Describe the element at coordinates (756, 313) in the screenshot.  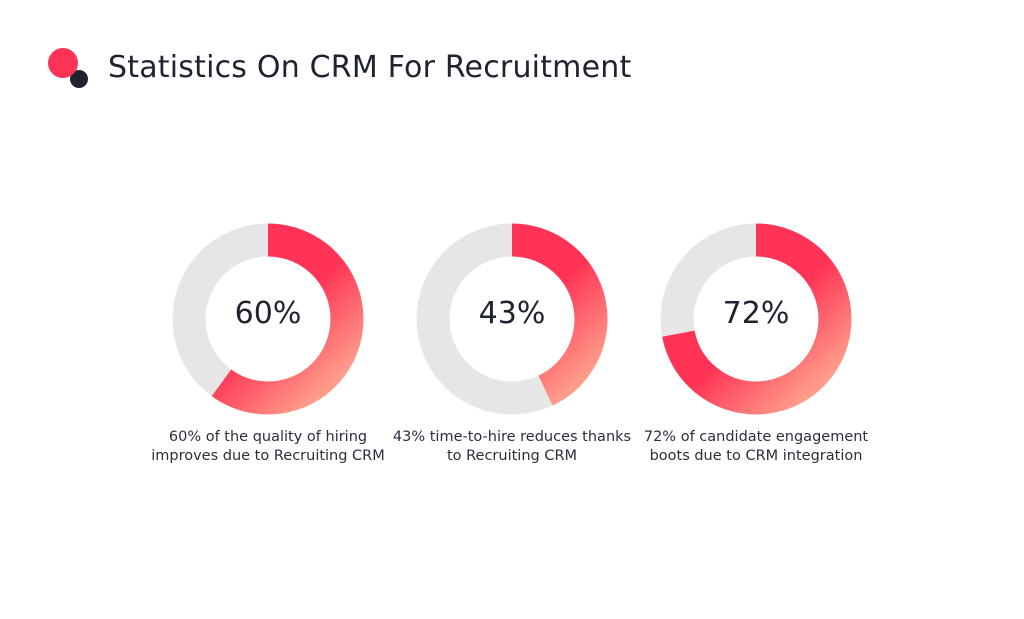
I see `donut-value-label: 72%` at that location.